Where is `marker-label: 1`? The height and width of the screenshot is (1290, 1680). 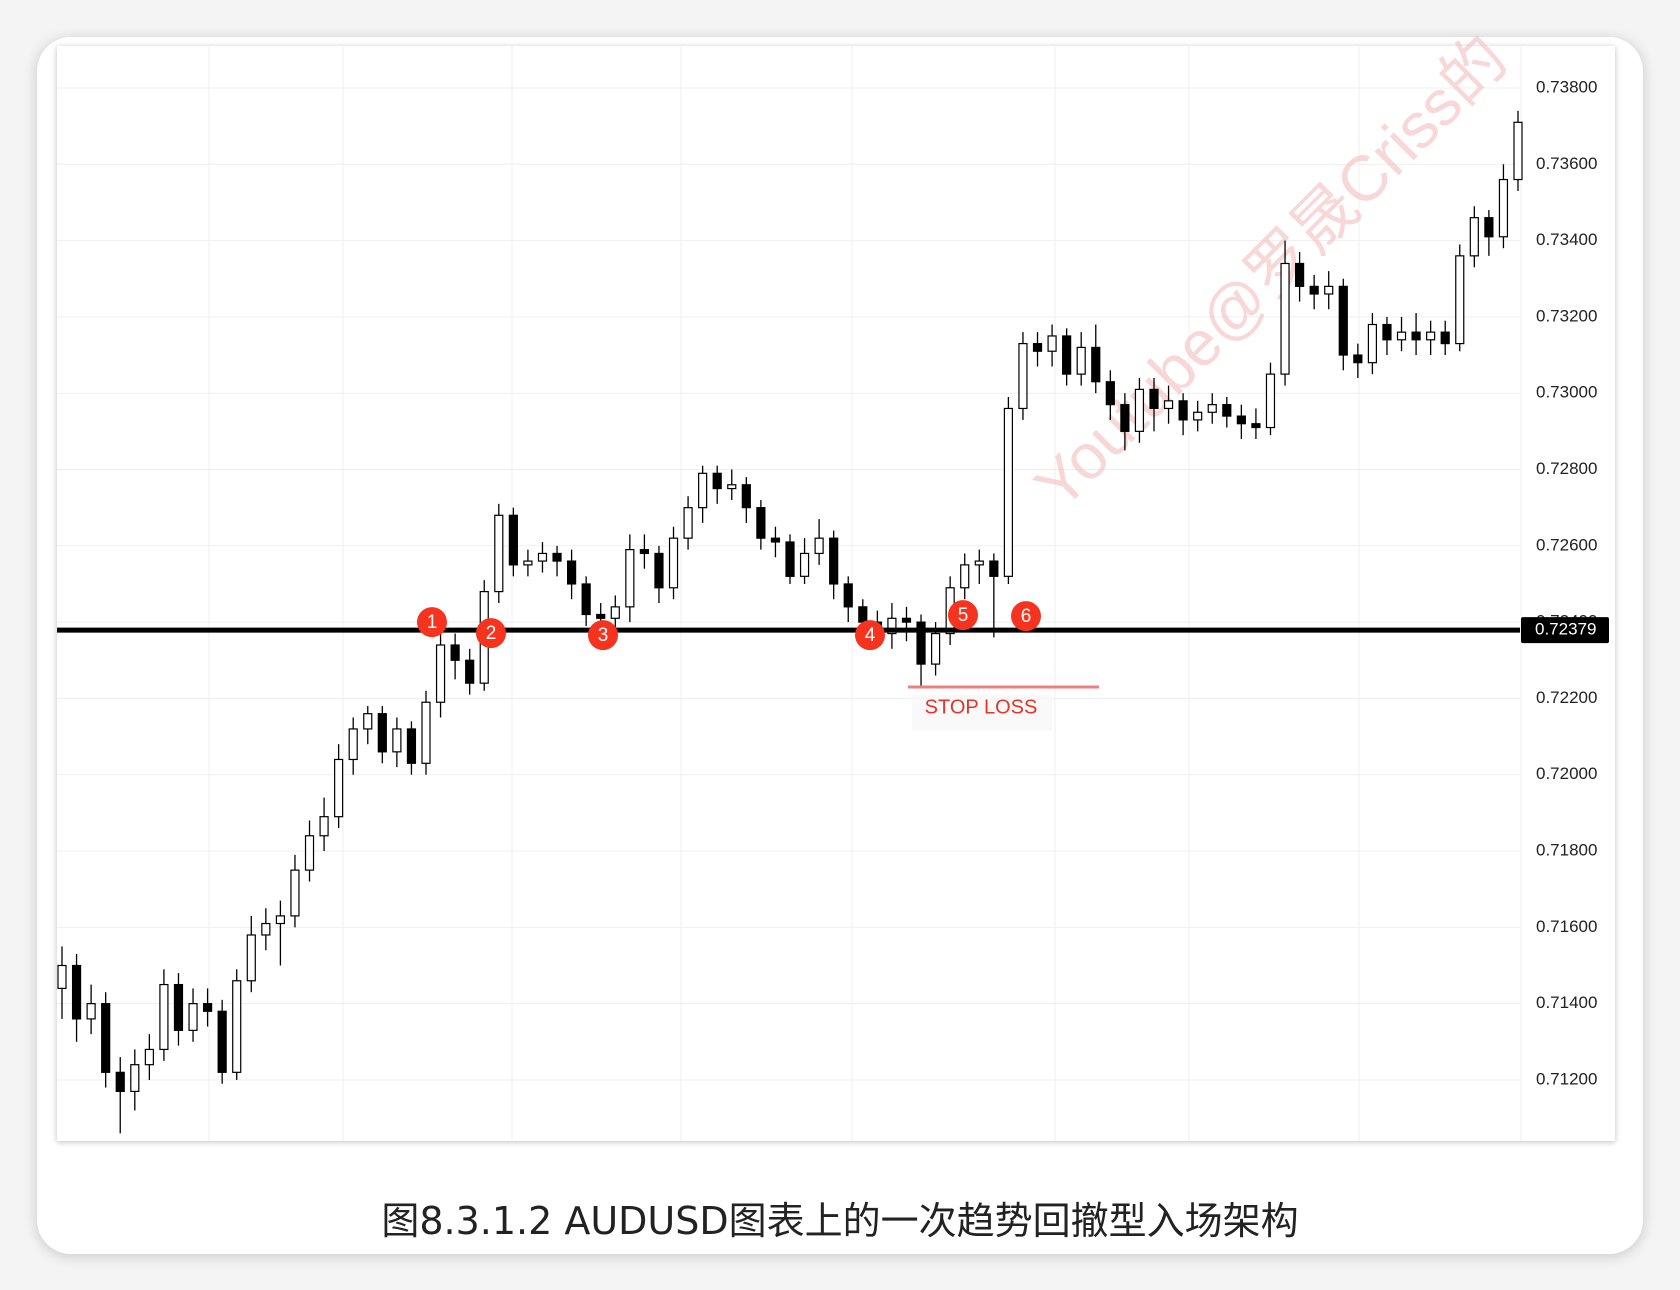 marker-label: 1 is located at coordinates (432, 622).